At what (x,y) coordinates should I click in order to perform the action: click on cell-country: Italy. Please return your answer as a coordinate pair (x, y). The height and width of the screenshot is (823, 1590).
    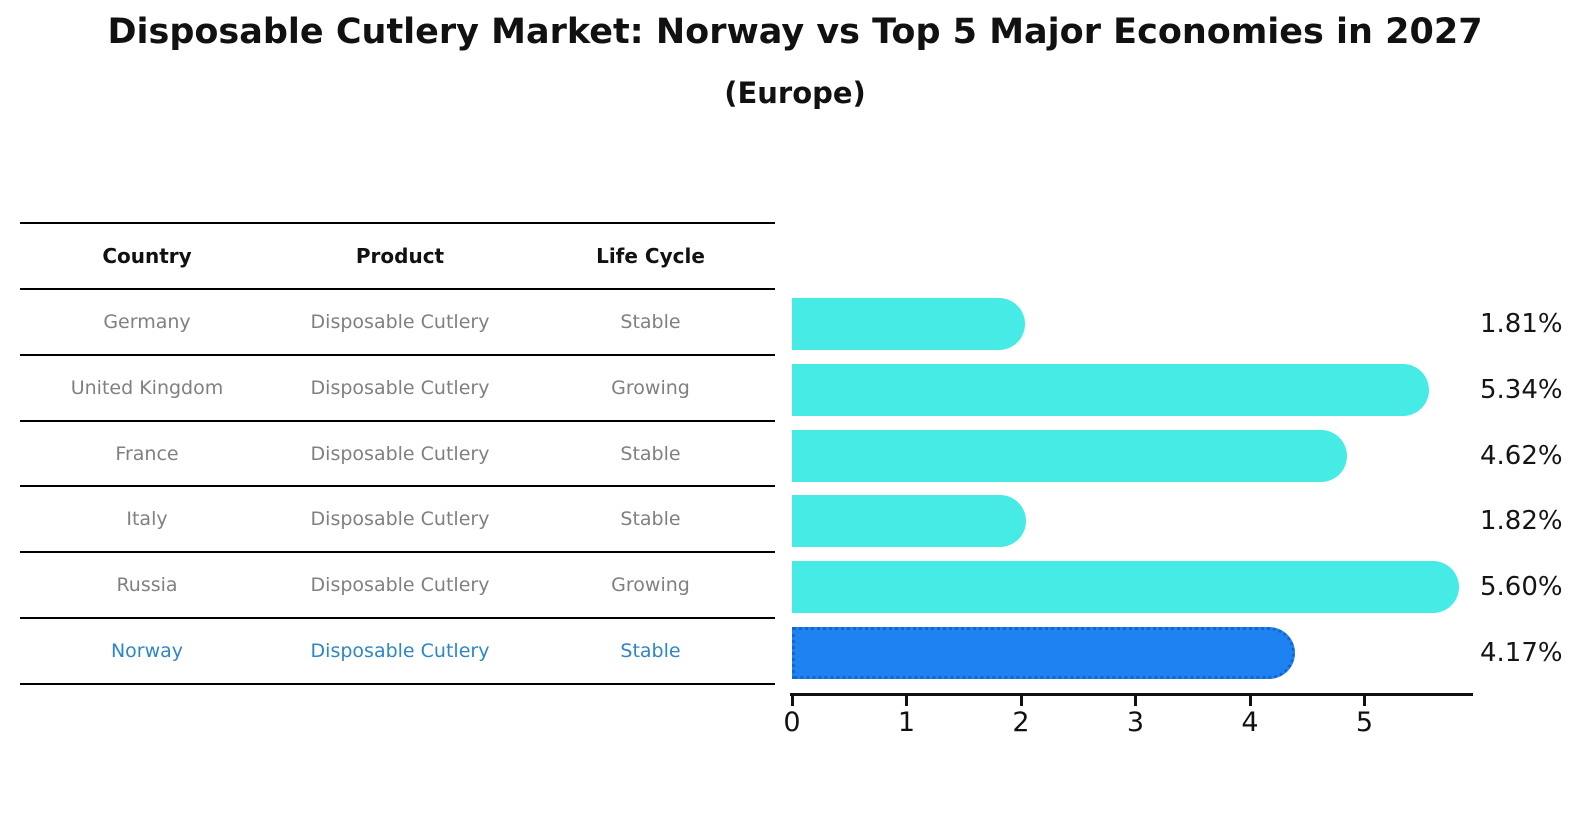
    Looking at the image, I should click on (147, 519).